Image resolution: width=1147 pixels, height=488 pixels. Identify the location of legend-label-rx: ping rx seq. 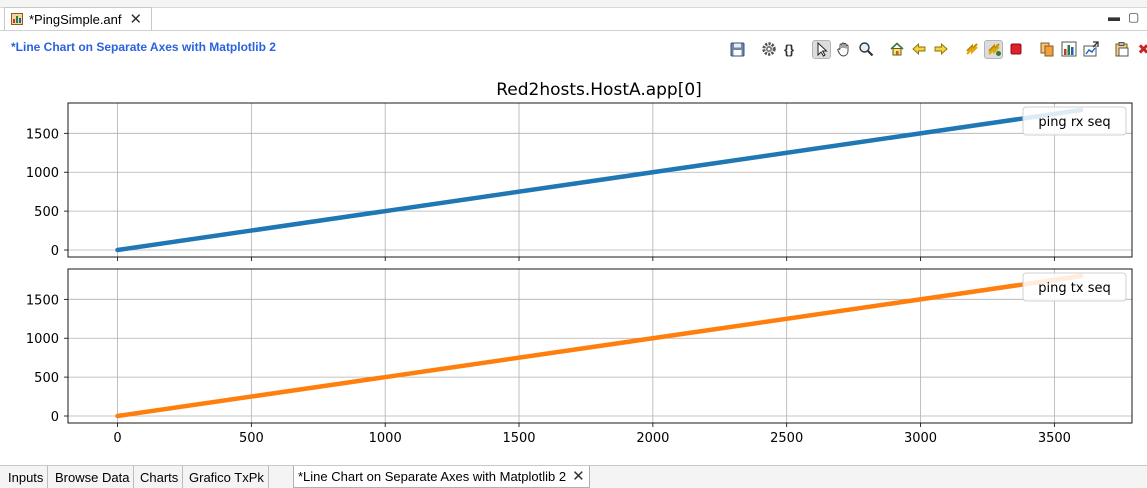
(1074, 122).